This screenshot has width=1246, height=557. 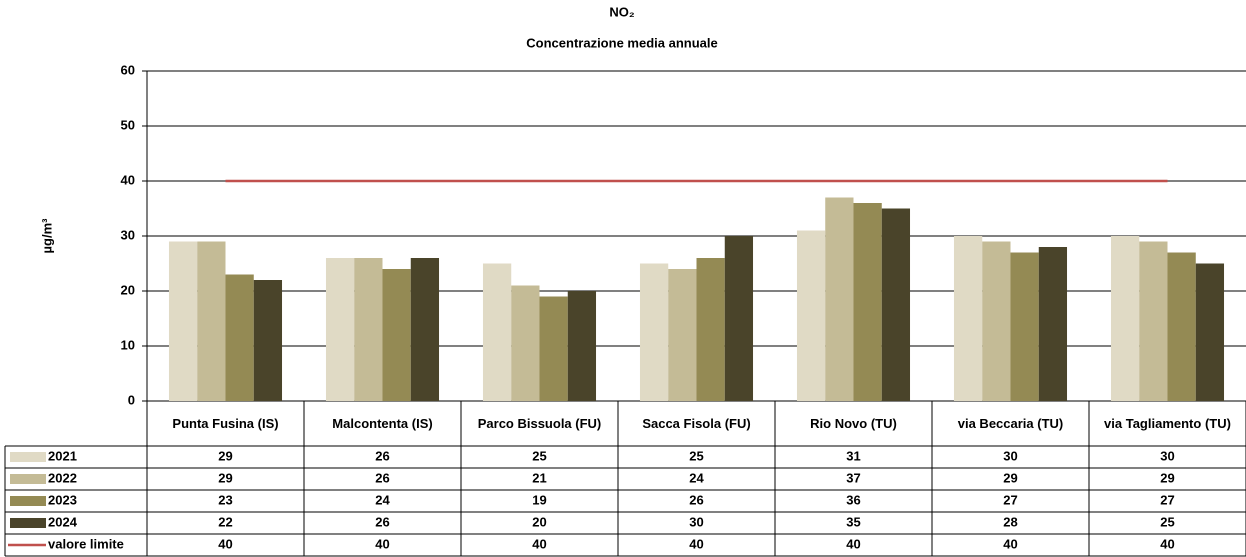 I want to click on x-tick-label: via Beccaria (TU), so click(x=1010, y=423).